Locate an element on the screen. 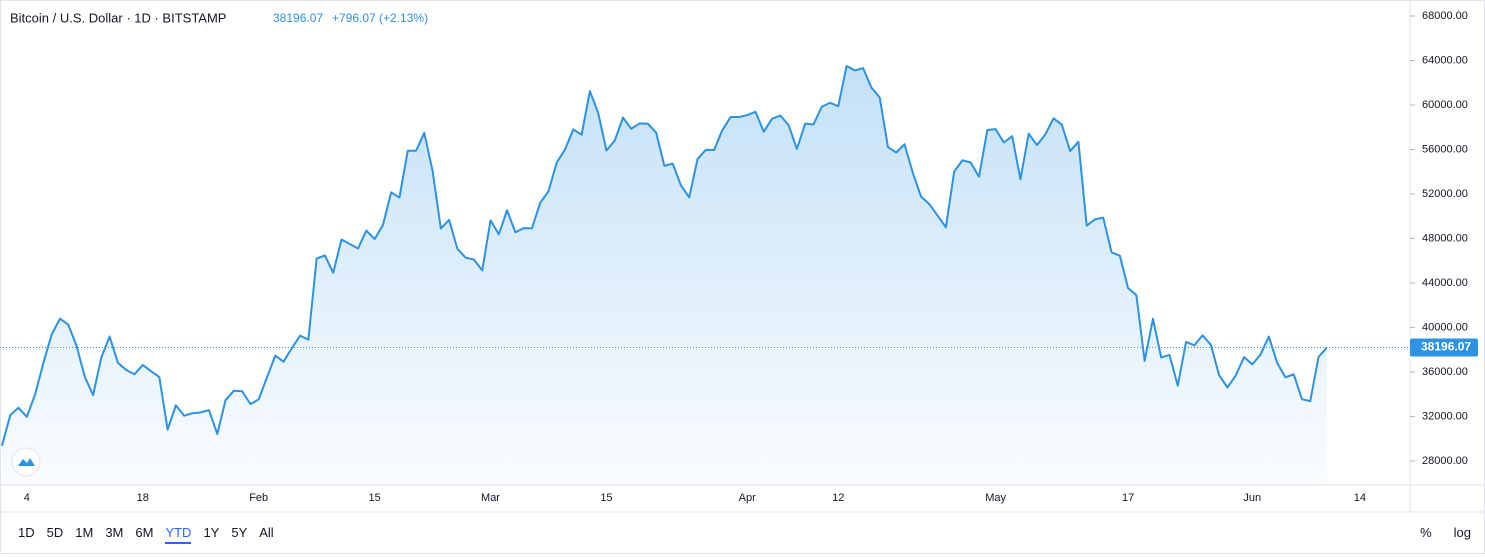 Image resolution: width=1485 pixels, height=557 pixels. x-tick-label: Apr is located at coordinates (747, 498).